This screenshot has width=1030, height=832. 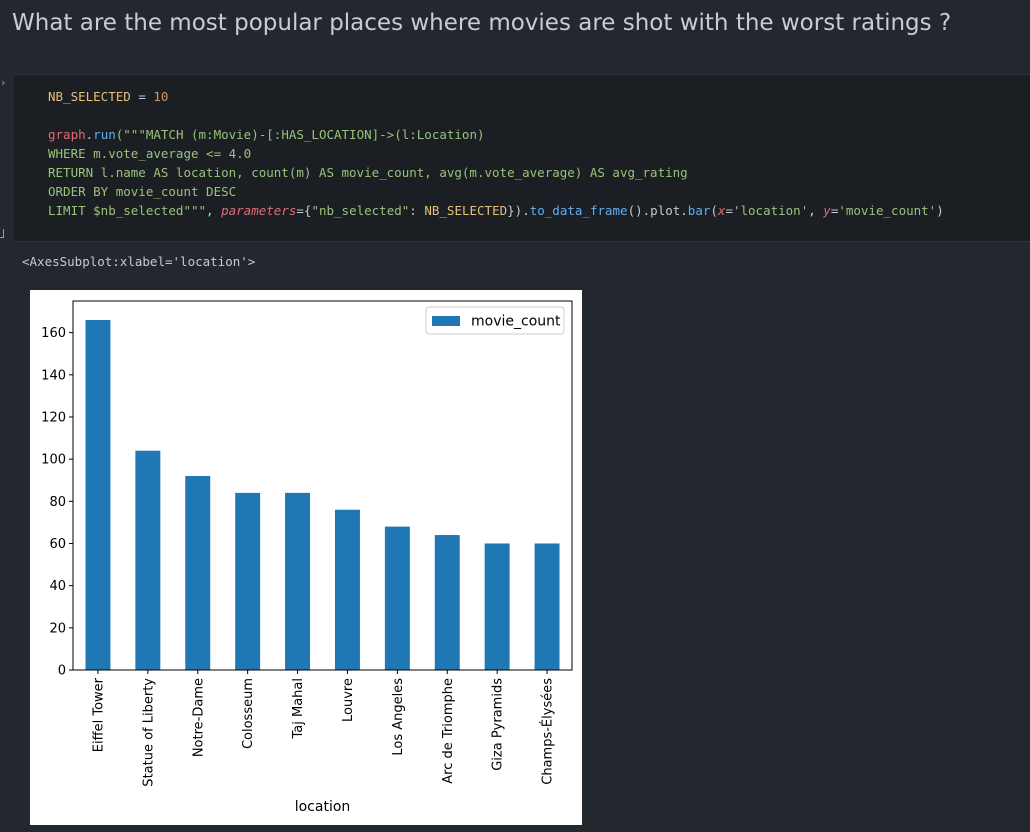 I want to click on legend-box, so click(x=495, y=320).